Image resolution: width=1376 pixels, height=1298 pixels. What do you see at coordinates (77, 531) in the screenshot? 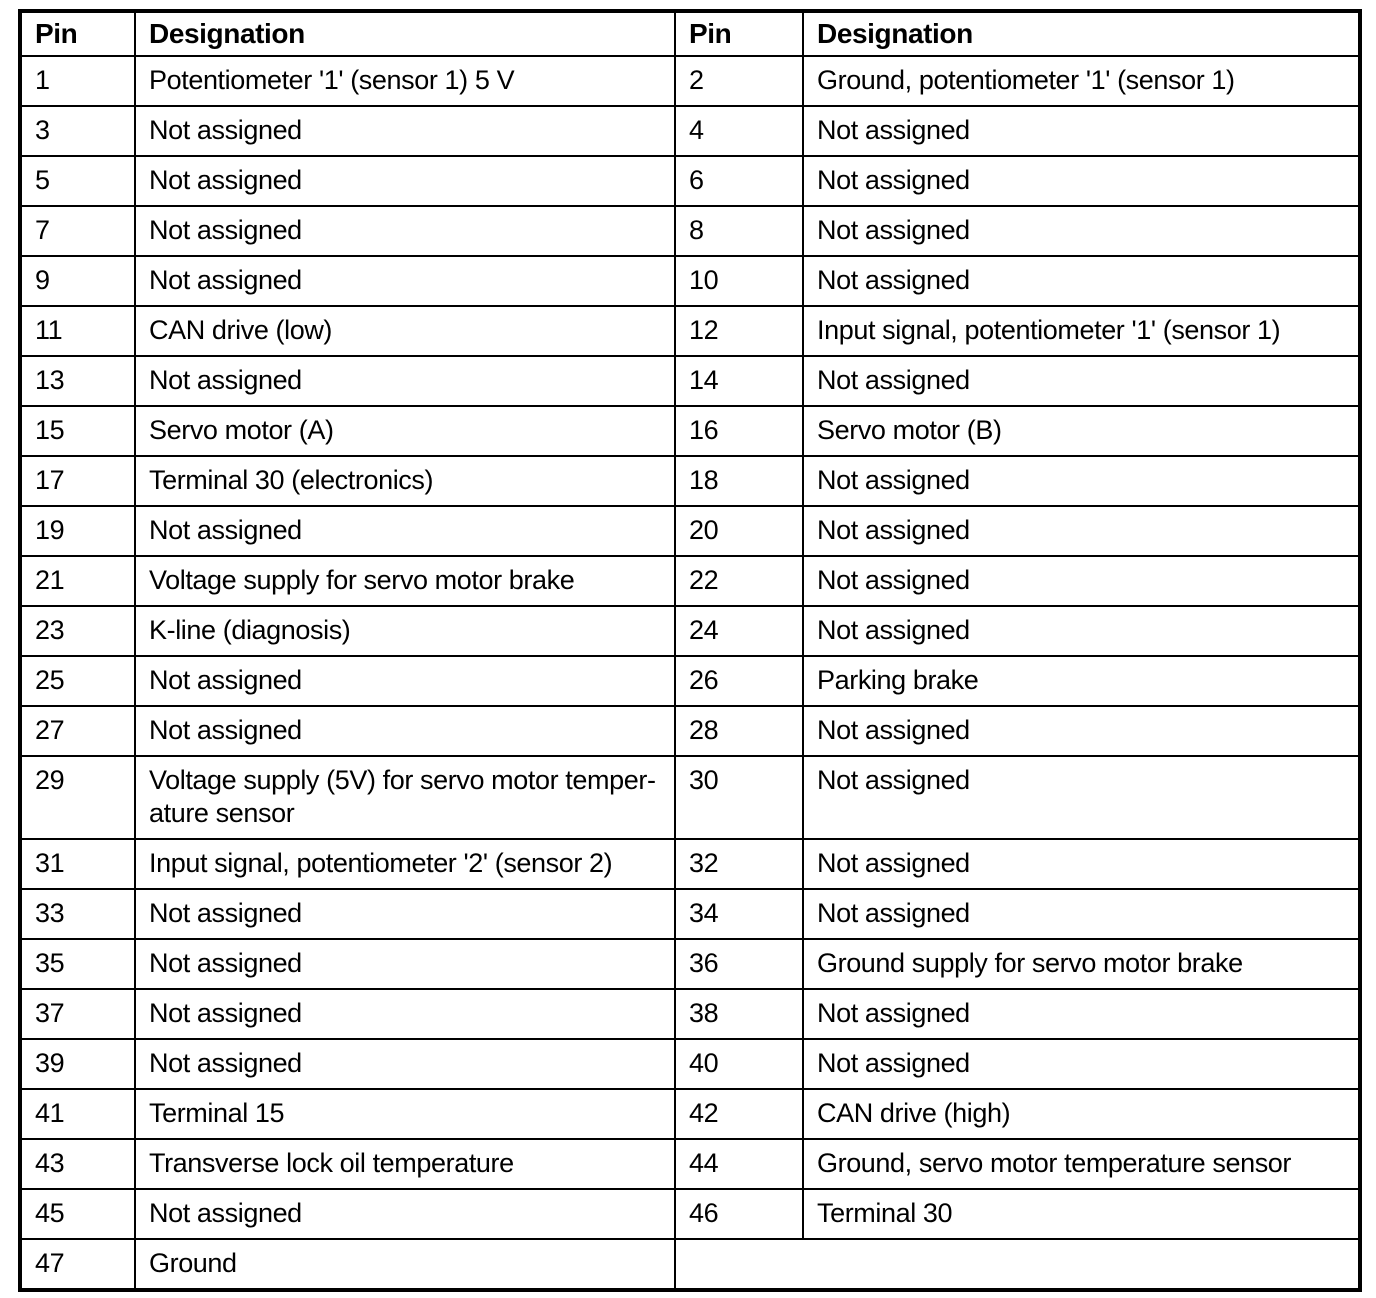
I see `pin-cell: 19` at bounding box center [77, 531].